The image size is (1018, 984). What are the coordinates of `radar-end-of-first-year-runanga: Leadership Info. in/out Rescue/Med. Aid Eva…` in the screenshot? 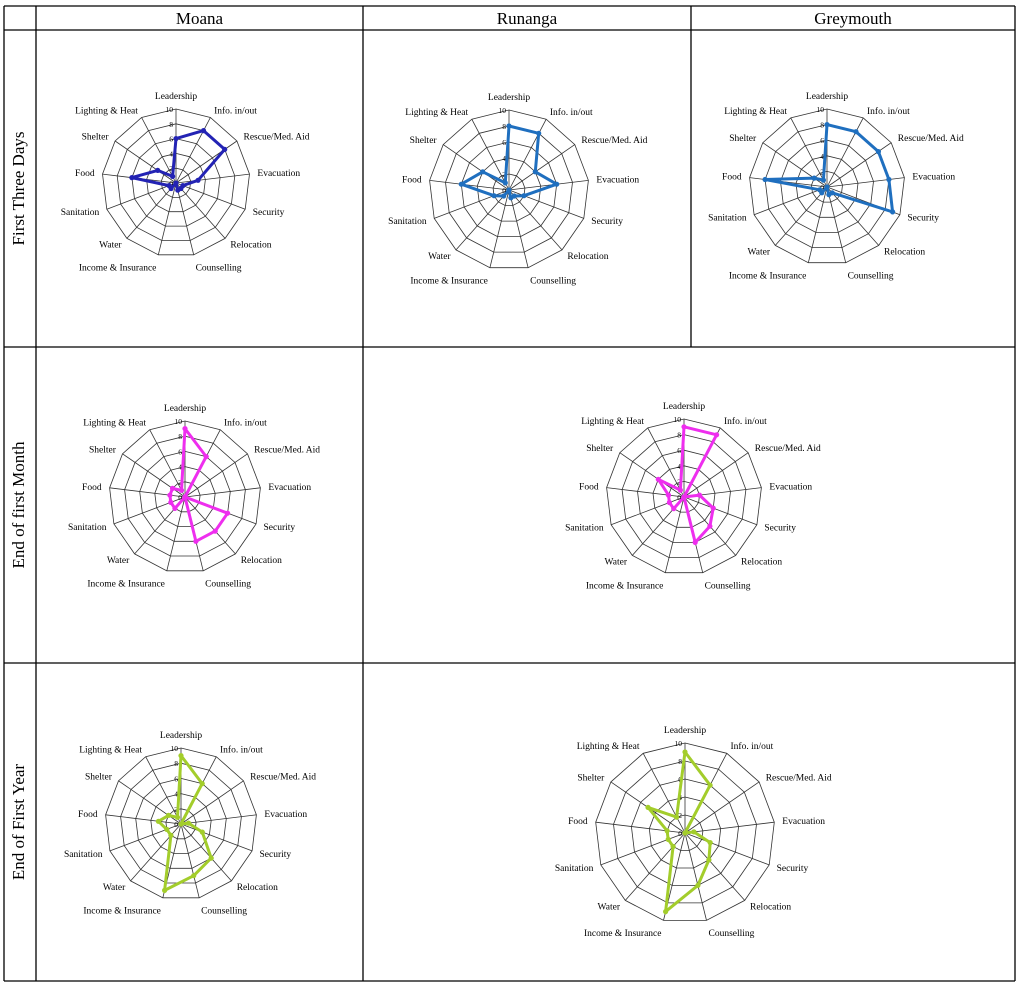 It's located at (693, 832).